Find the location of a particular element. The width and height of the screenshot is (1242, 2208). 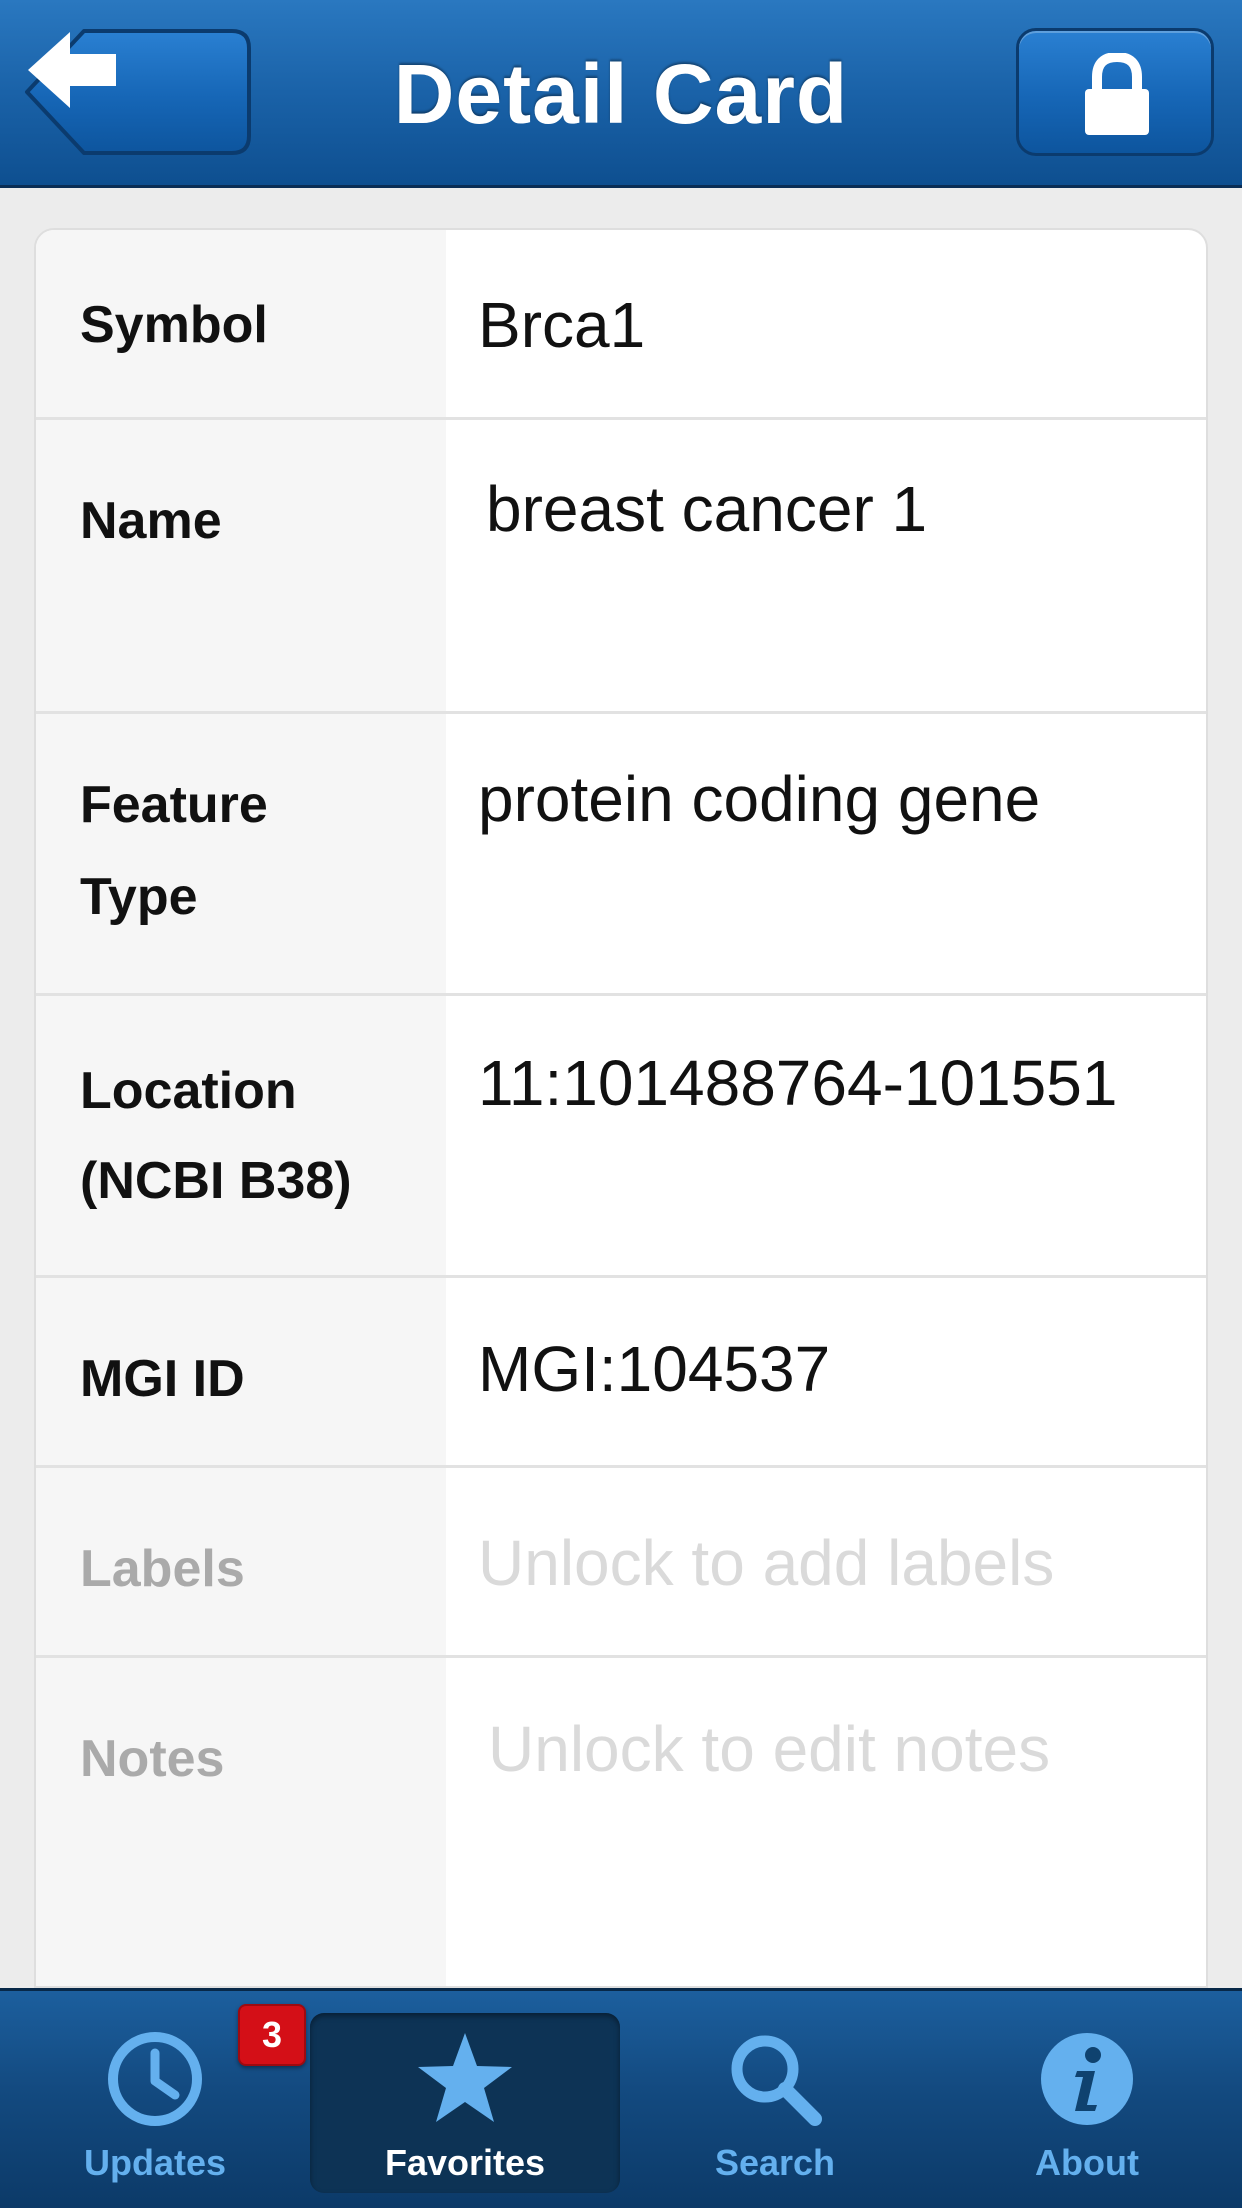

tab-search: Search is located at coordinates (775, 2103).